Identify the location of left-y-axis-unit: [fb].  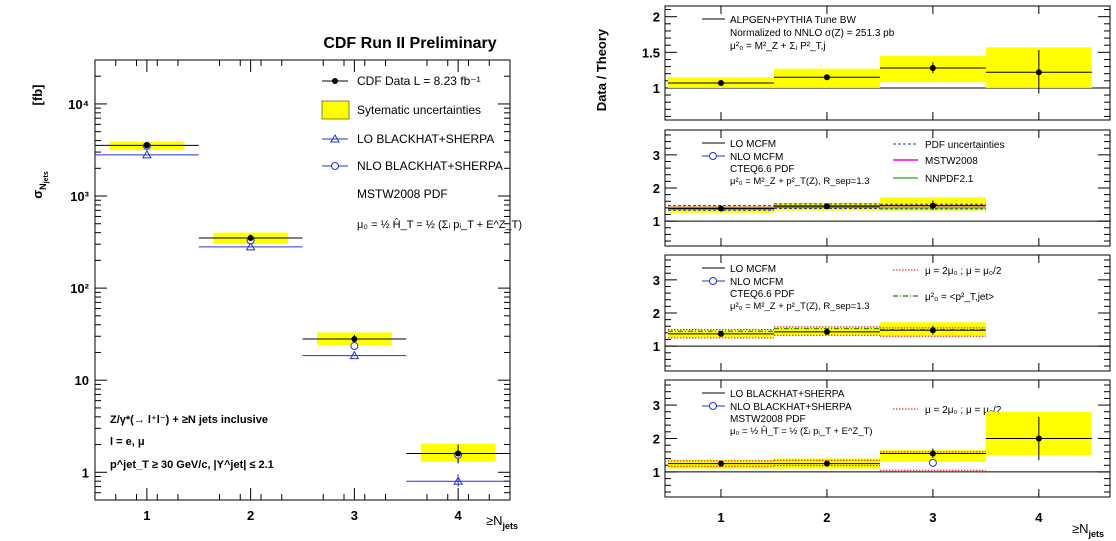
(37, 95).